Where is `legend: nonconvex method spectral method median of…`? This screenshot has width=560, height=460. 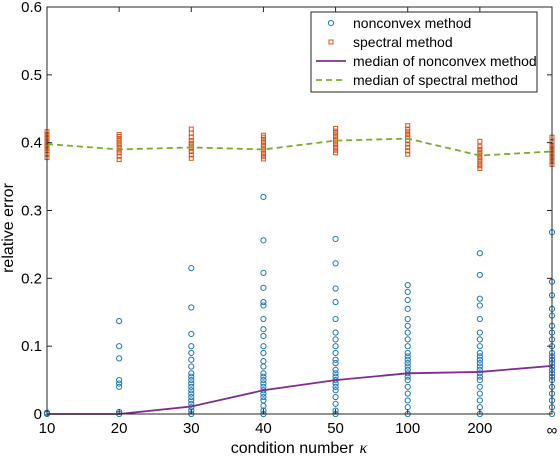 legend: nonconvex method spectral method median of… is located at coordinates (424, 52).